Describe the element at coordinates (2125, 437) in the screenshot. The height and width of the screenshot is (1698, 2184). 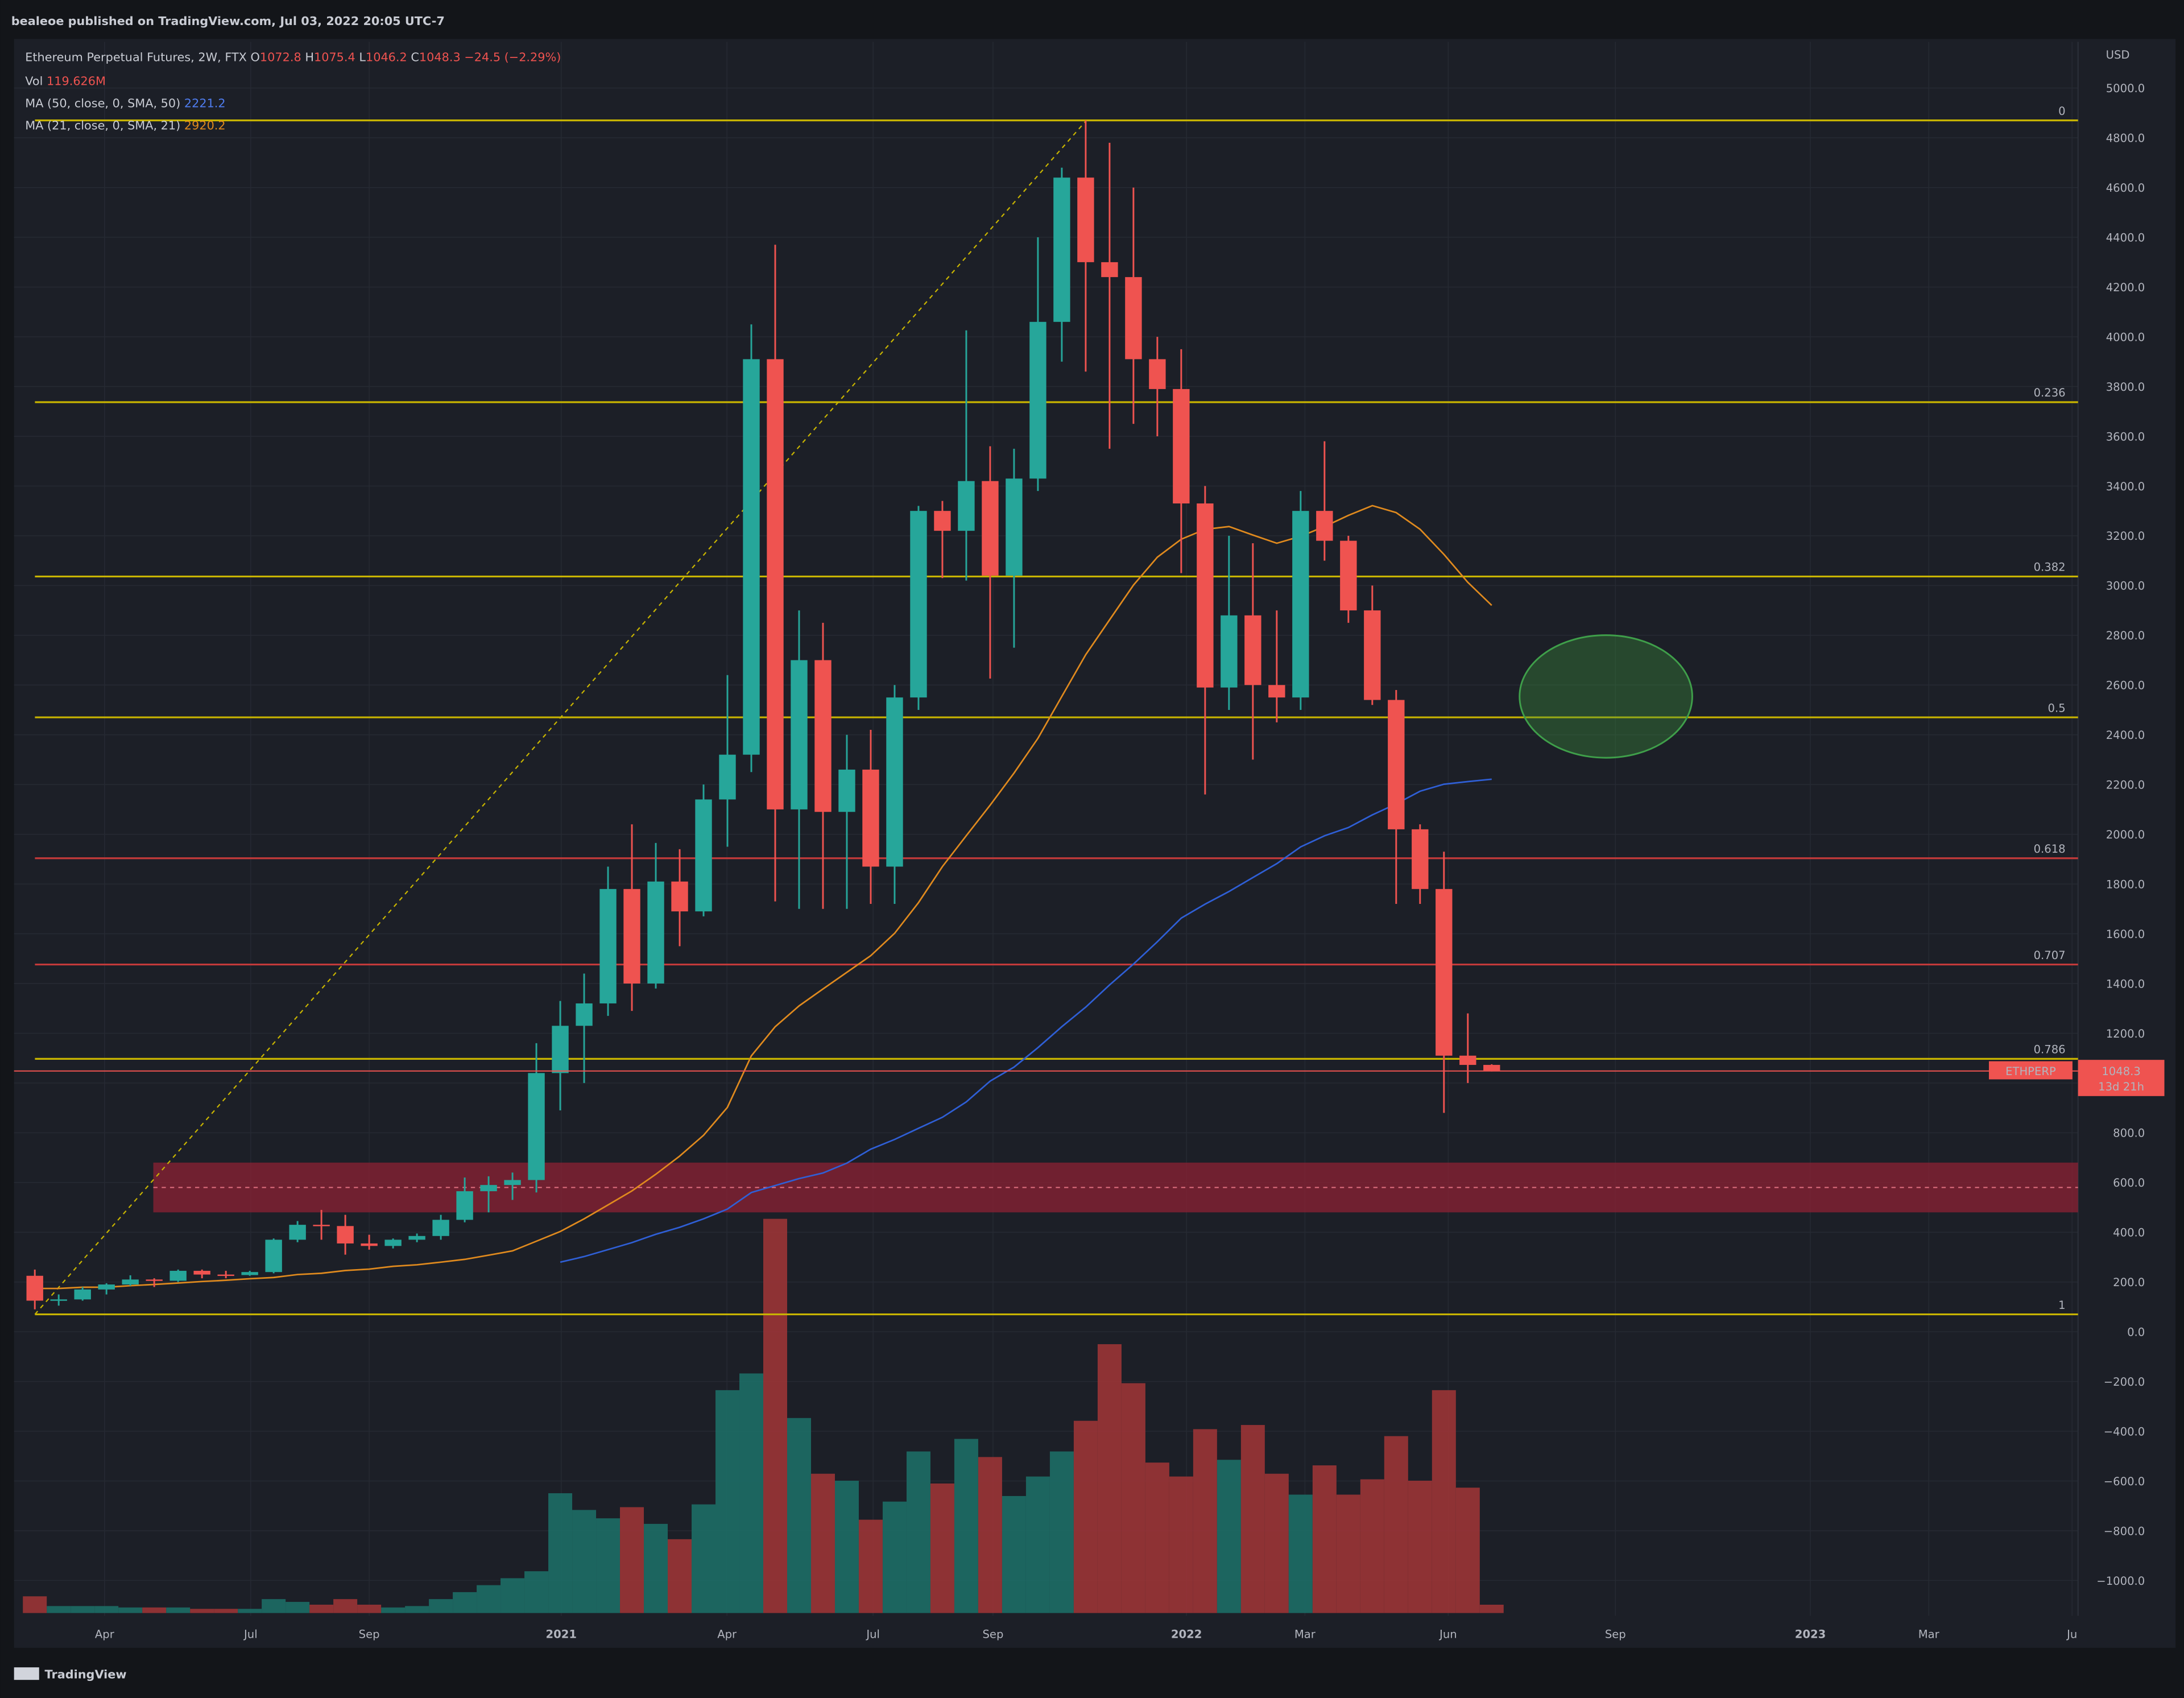
I see `y-tick-label: 3600.0` at that location.